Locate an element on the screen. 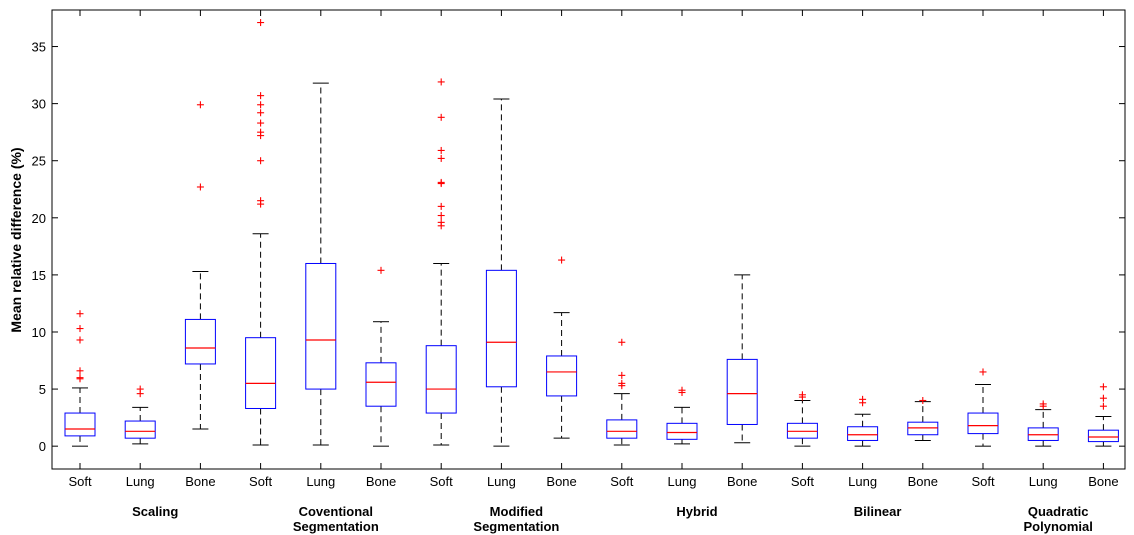 This screenshot has height=535, width=1134. y-tick-label: 5 is located at coordinates (42, 389).